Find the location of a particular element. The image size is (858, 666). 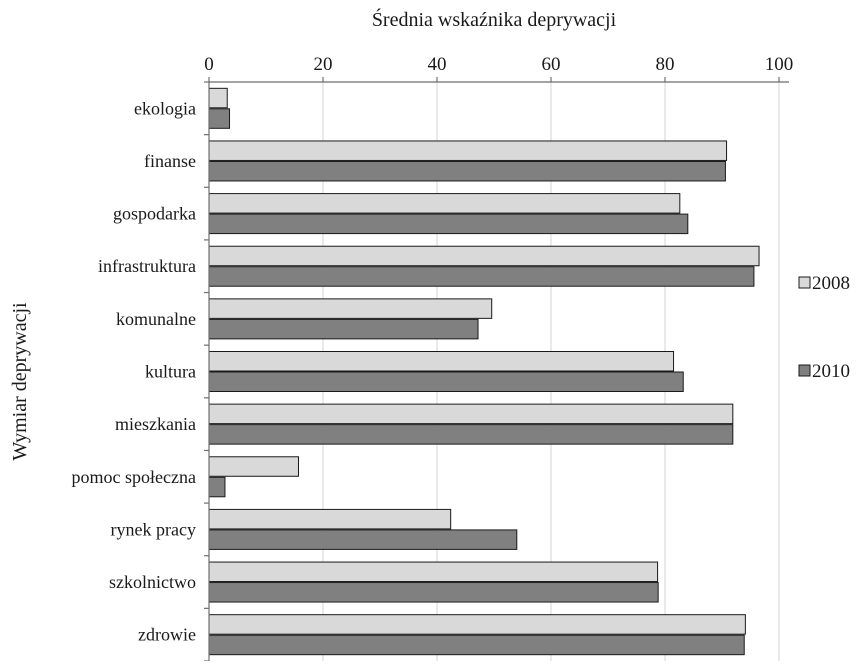

x-tick-label: 80 is located at coordinates (665, 64).